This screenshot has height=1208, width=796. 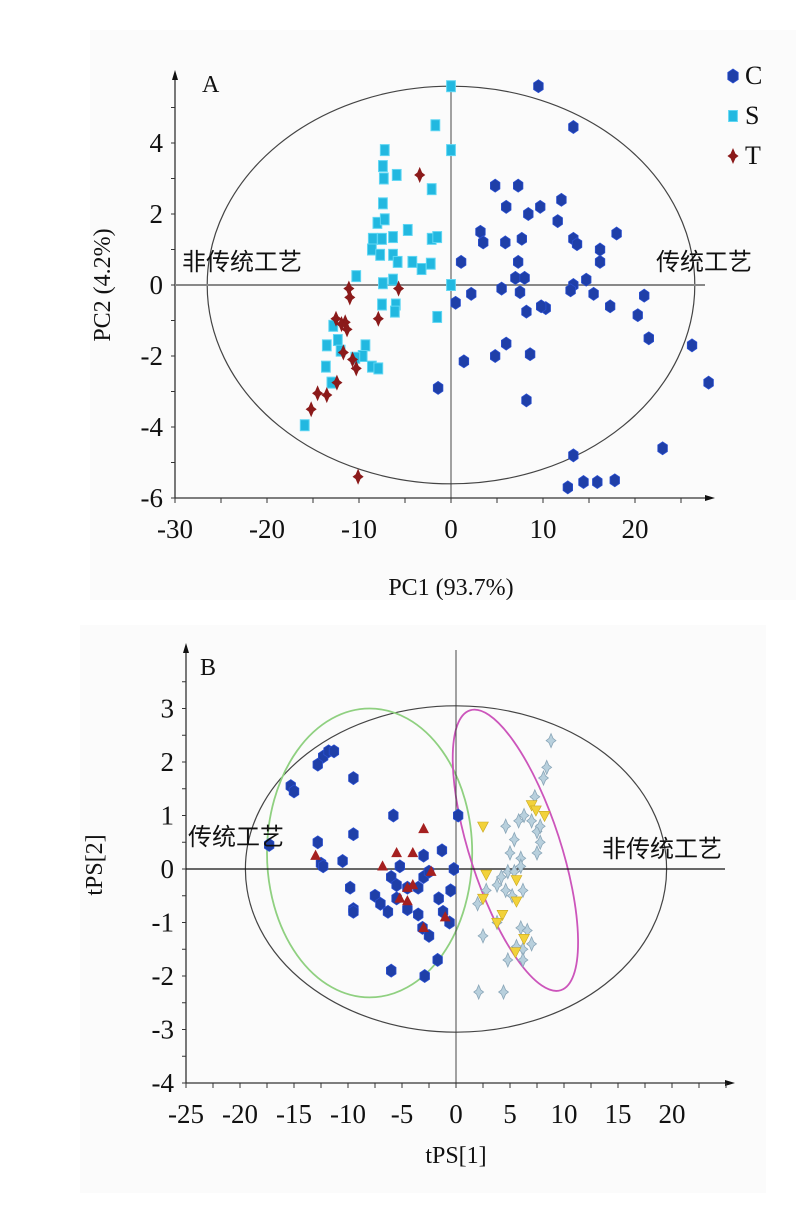 What do you see at coordinates (753, 75) in the screenshot?
I see `legend-label-c: C` at bounding box center [753, 75].